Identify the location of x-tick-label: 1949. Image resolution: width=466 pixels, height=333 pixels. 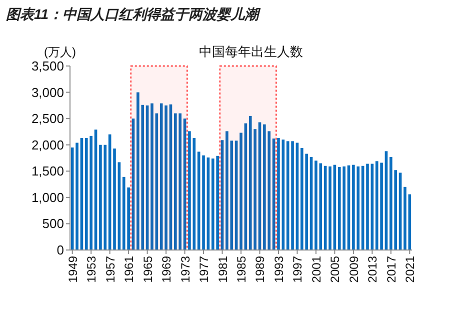
(73, 269).